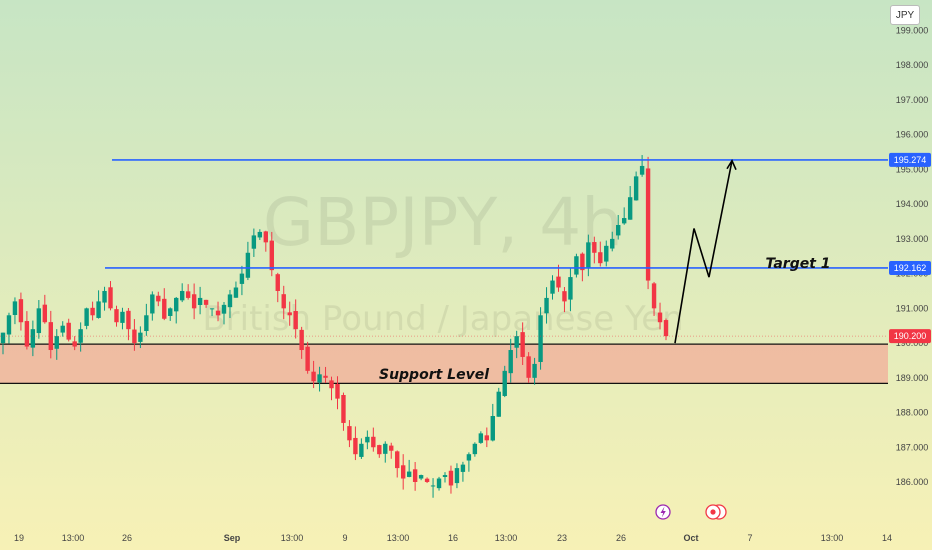 This screenshot has height=550, width=932. What do you see at coordinates (905, 15) in the screenshot?
I see `currency-badge: JPY` at bounding box center [905, 15].